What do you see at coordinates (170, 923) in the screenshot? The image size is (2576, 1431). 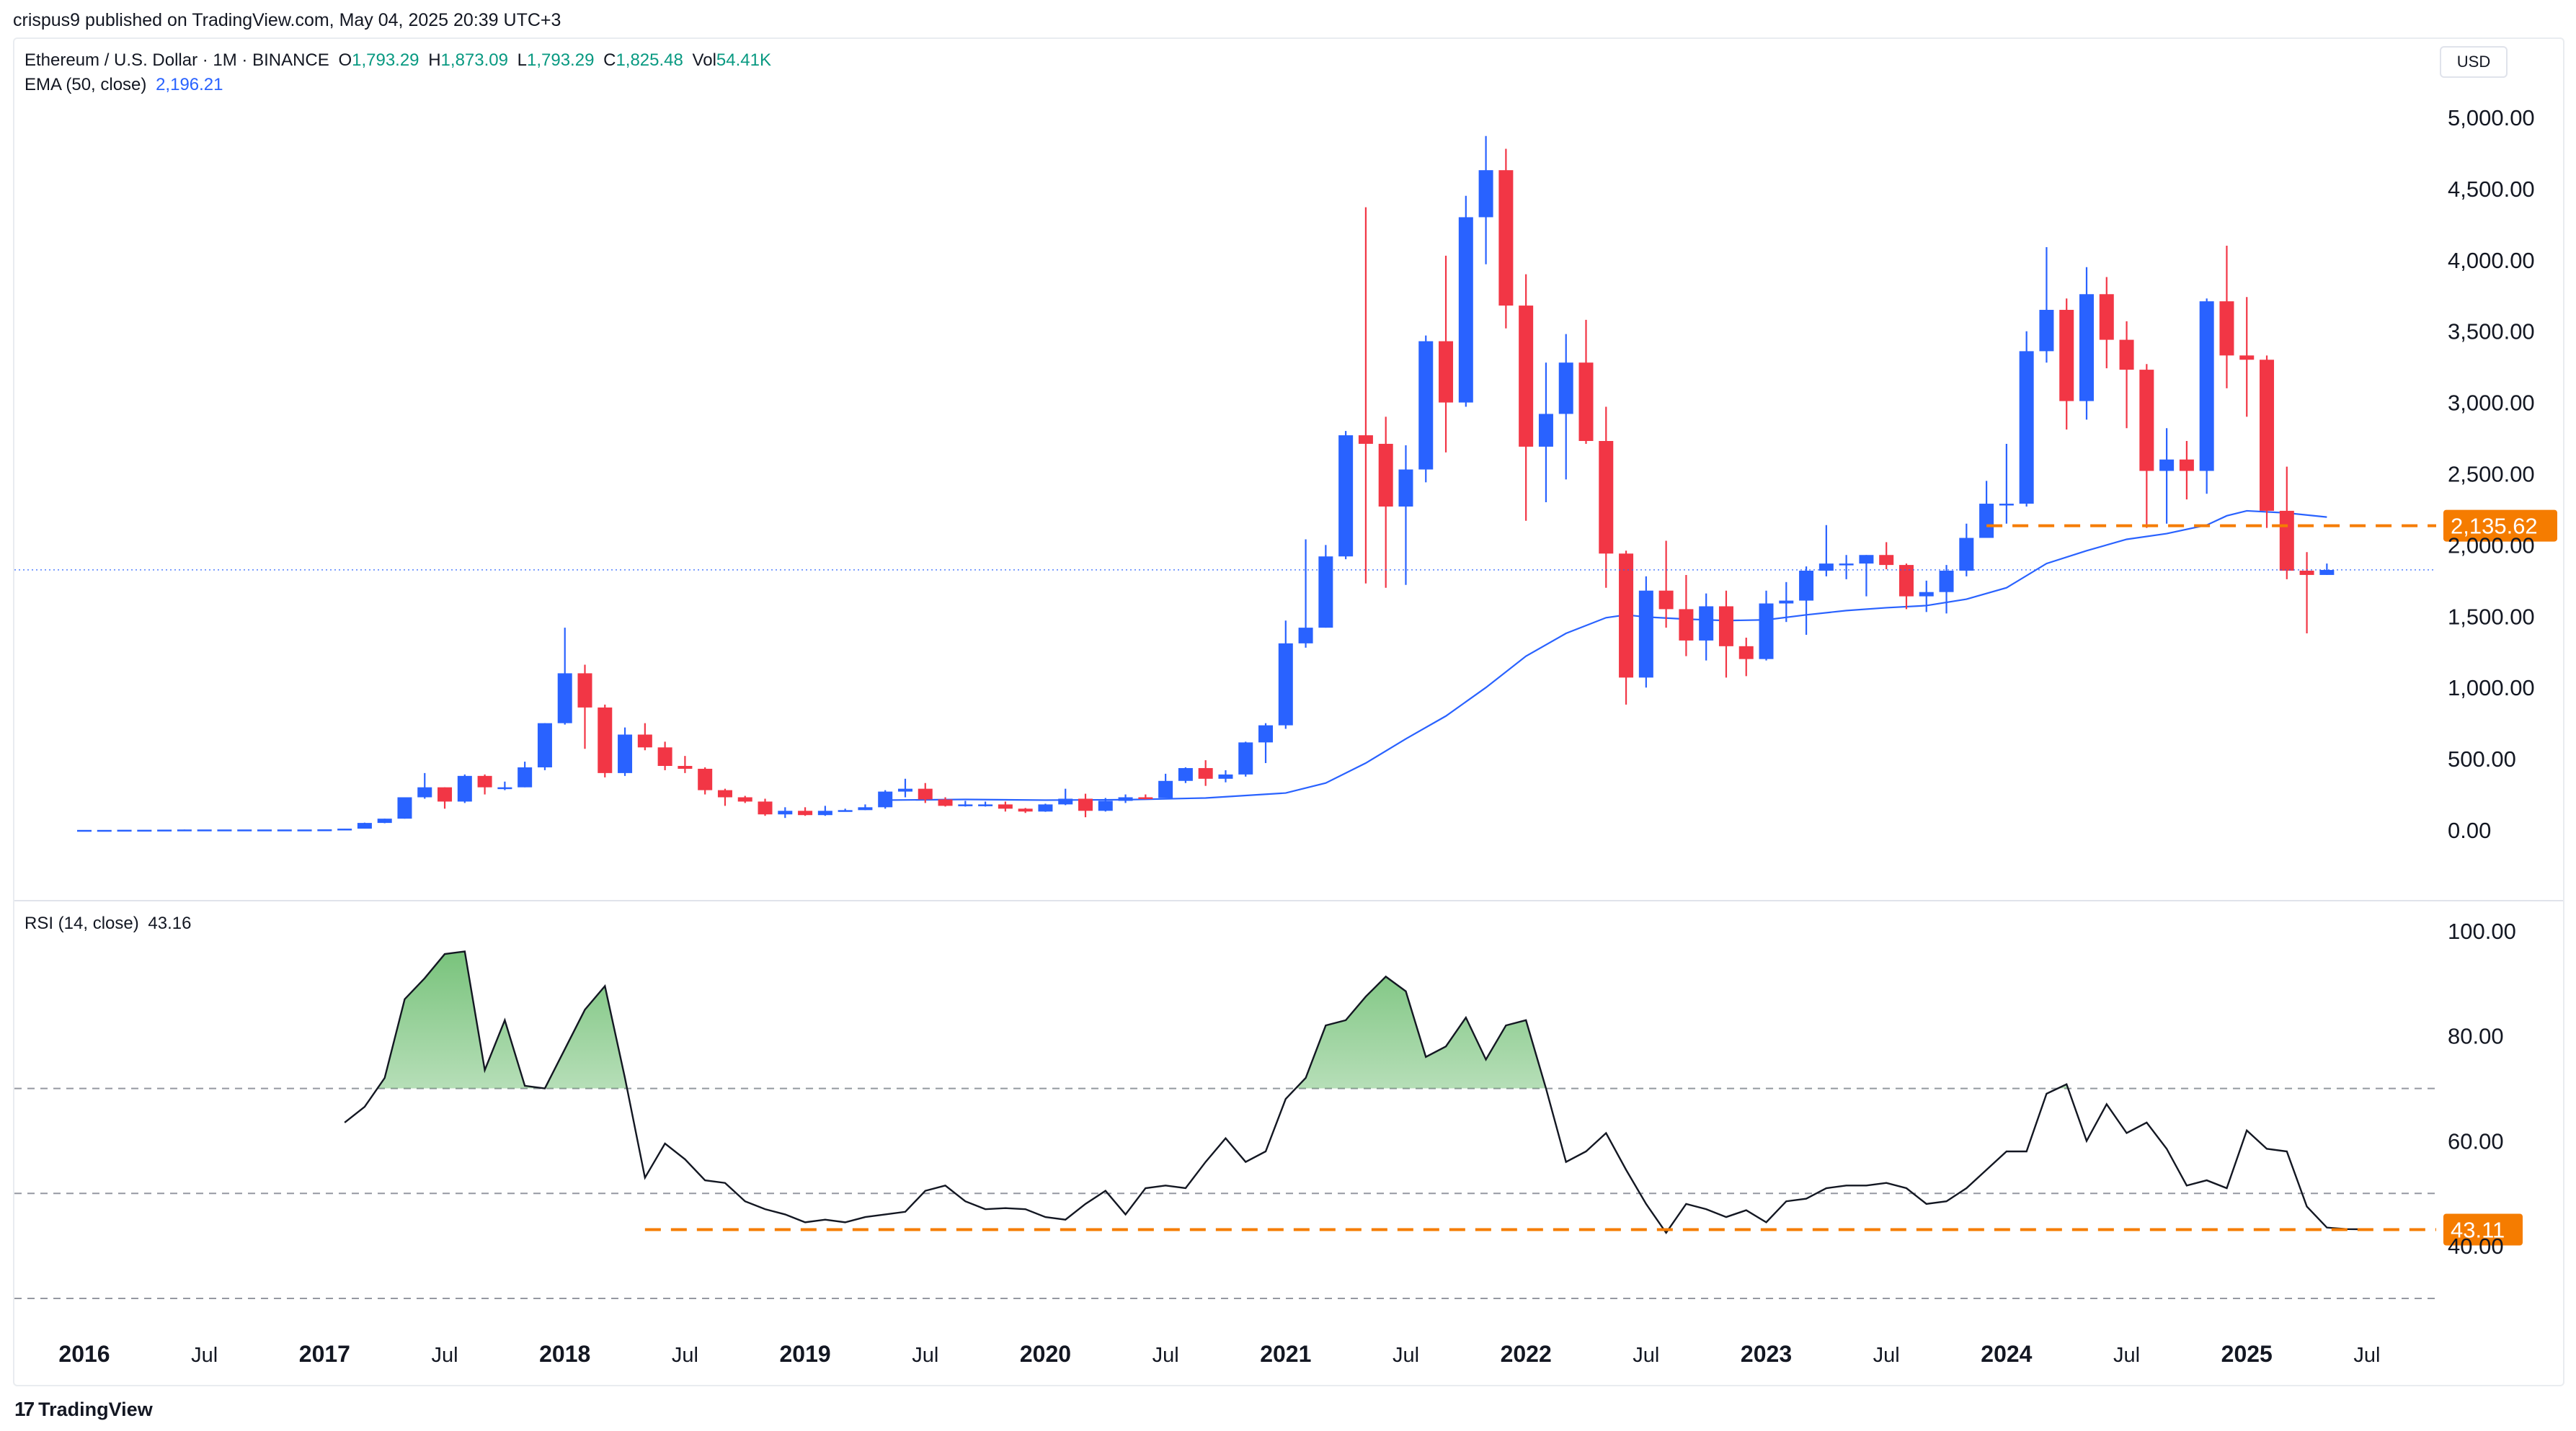 I see `rsi-value: 43.16` at bounding box center [170, 923].